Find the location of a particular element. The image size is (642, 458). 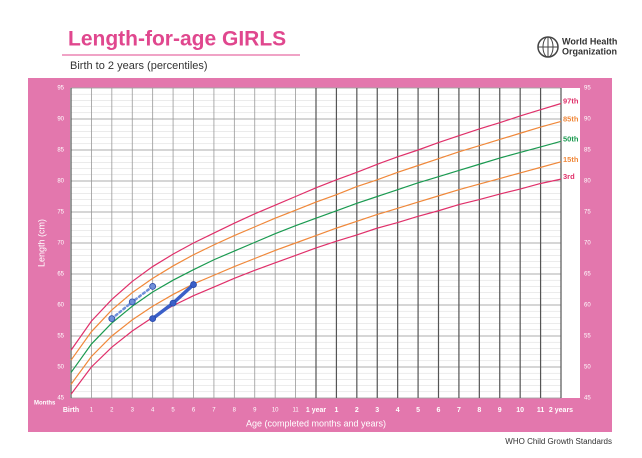

legend-label: 15th is located at coordinates (571, 159).